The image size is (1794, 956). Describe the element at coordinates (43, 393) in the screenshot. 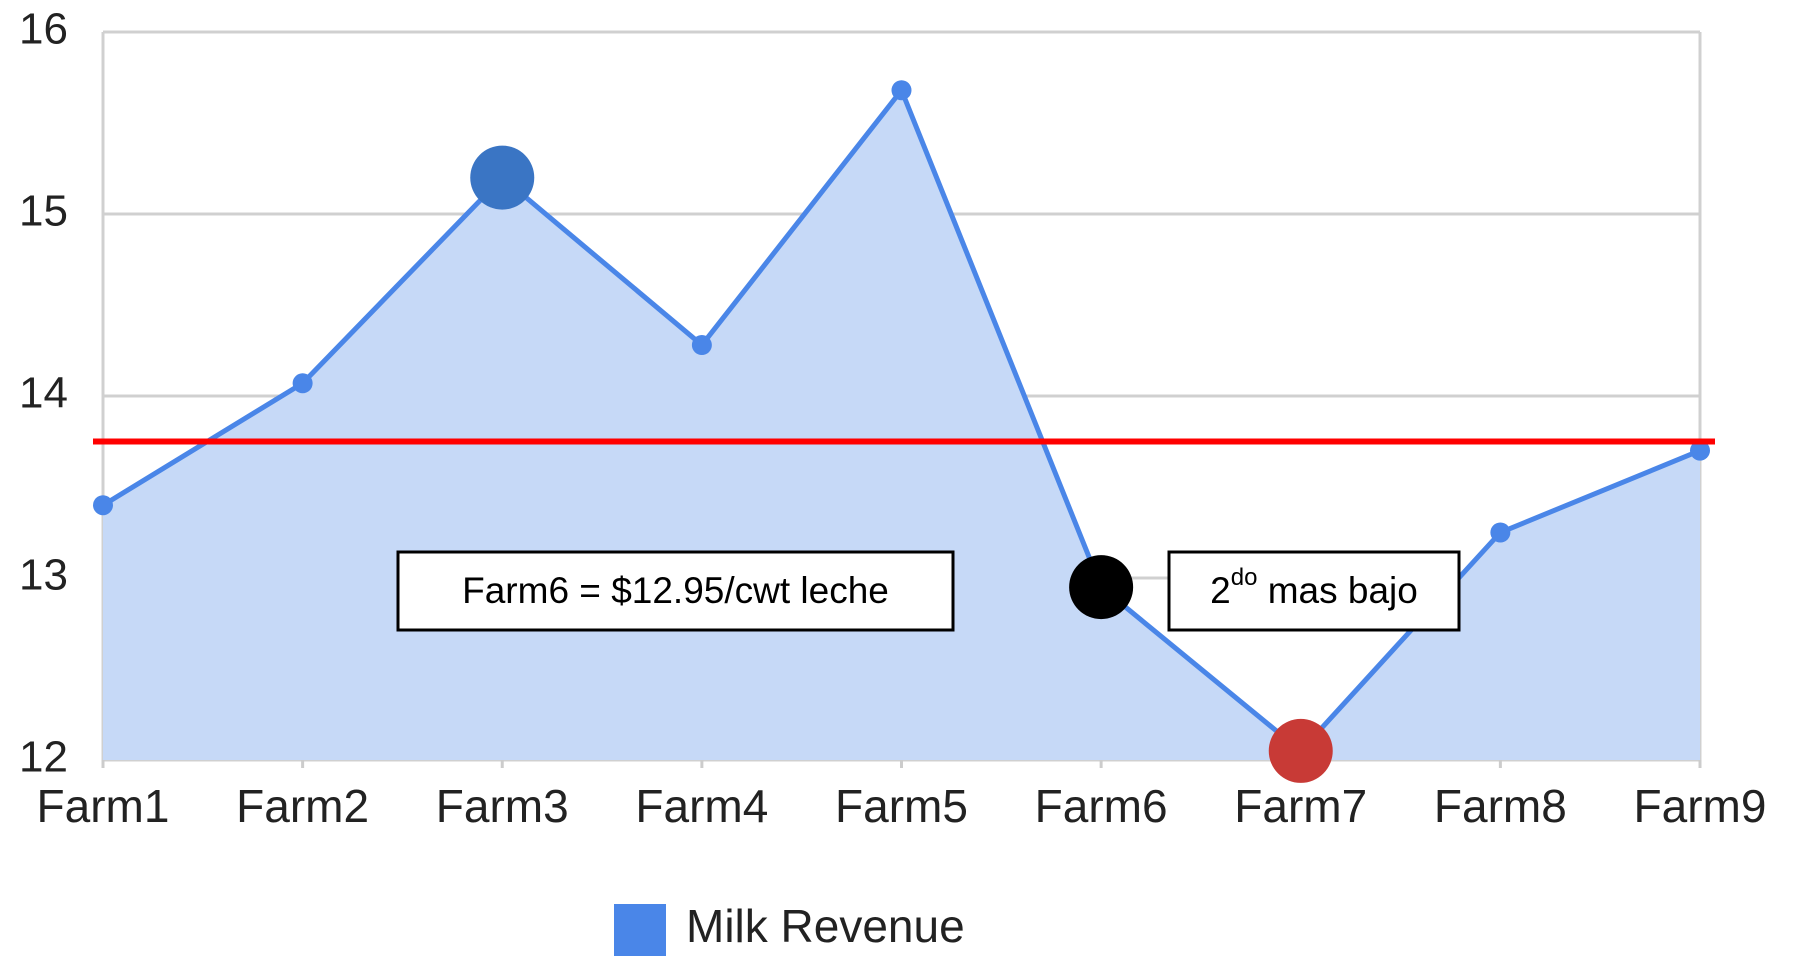

I see `y-tick-label: 14` at that location.